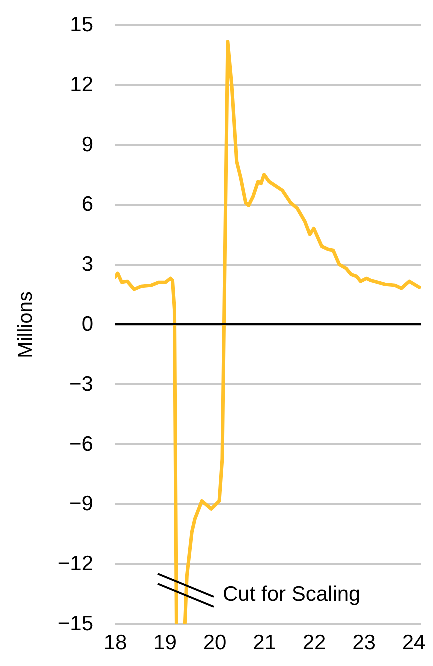  What do you see at coordinates (76, 624) in the screenshot?
I see `y-tick-label: −15` at bounding box center [76, 624].